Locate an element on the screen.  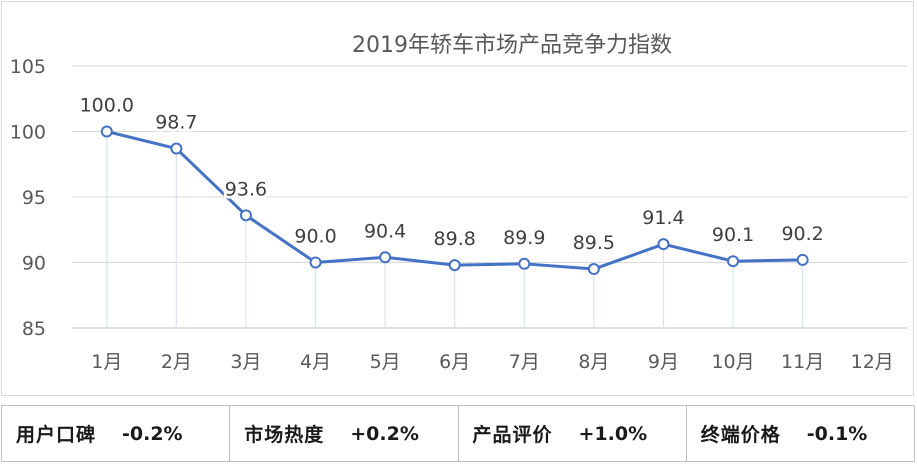
data-label: 89.5 is located at coordinates (594, 243).